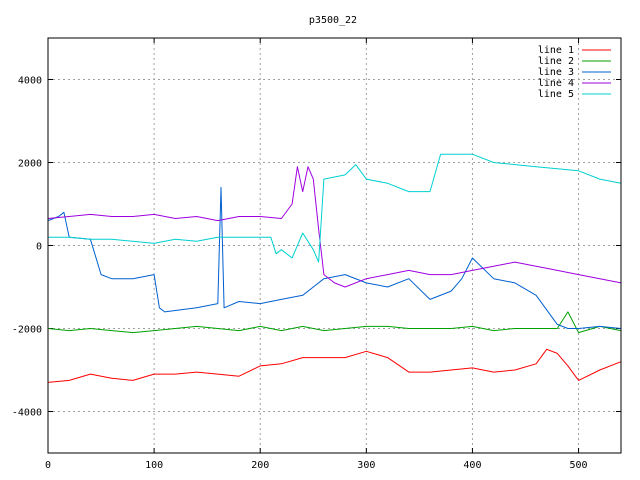 The height and width of the screenshot is (480, 640). What do you see at coordinates (48, 465) in the screenshot?
I see `x-tick-label: 0` at bounding box center [48, 465].